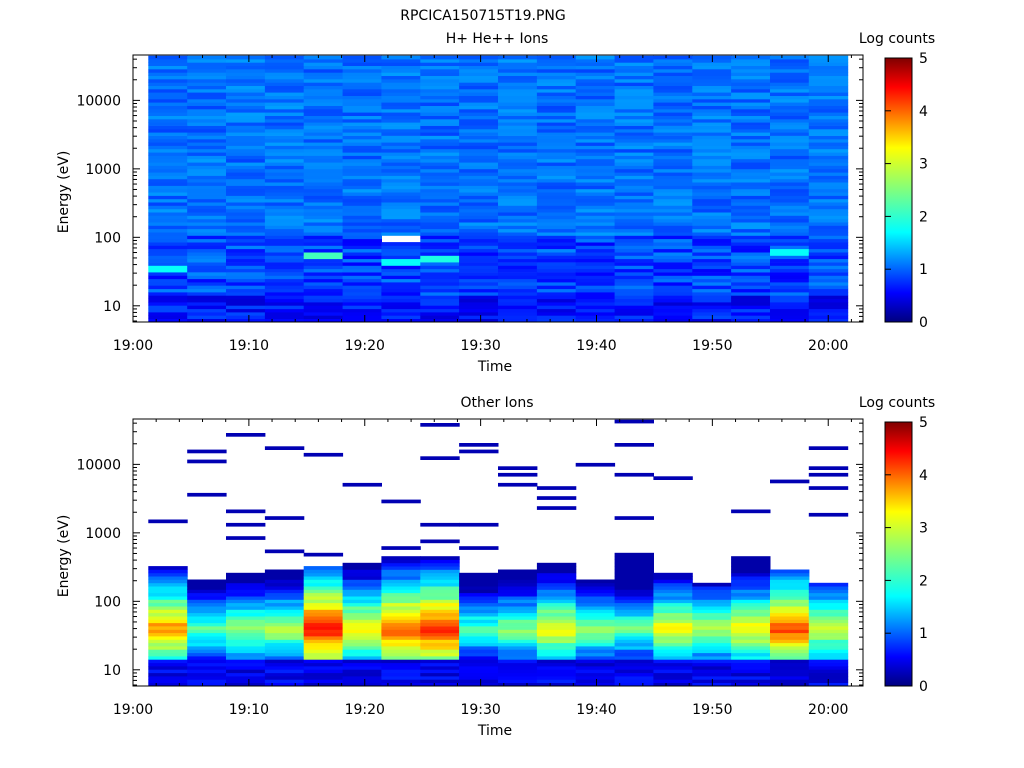  Describe the element at coordinates (923, 270) in the screenshot. I see `colorbar-tick-label: 1` at that location.